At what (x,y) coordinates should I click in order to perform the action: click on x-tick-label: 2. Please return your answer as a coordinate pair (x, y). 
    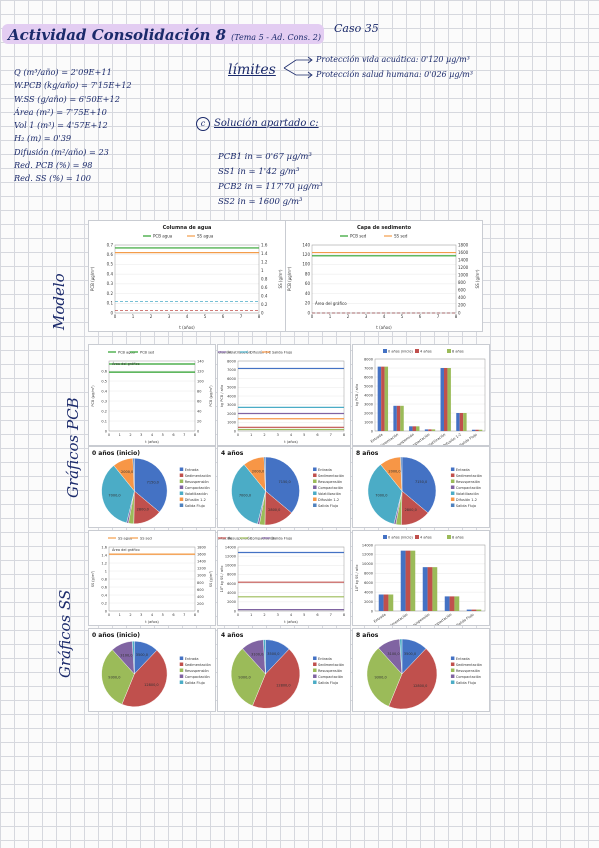
    Looking at the image, I should click on (130, 615).